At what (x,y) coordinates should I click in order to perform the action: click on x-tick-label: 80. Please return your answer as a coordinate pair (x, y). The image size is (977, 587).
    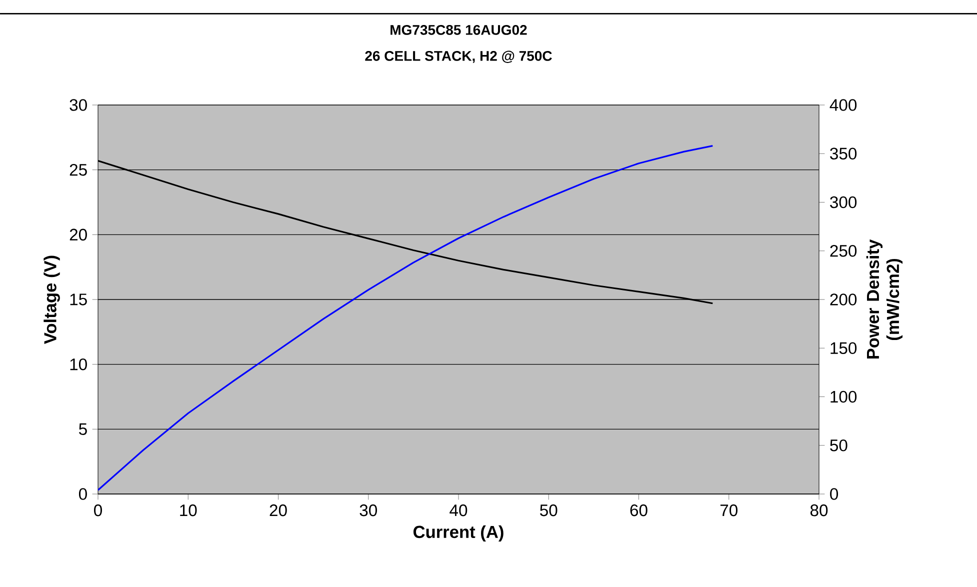
    Looking at the image, I should click on (819, 510).